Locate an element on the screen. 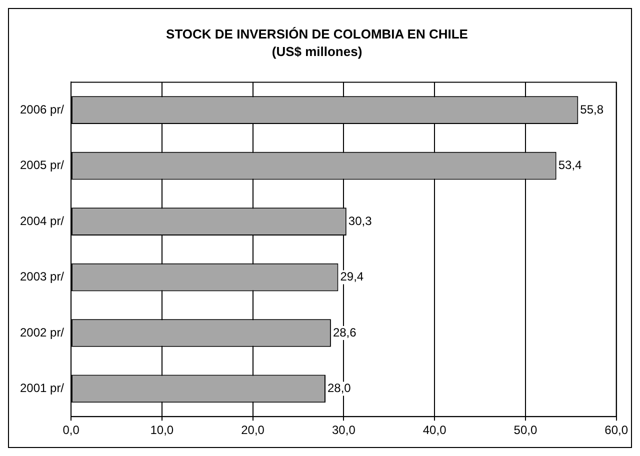 The height and width of the screenshot is (456, 640). y-tick-label: 2001 pr/ is located at coordinates (42, 388).